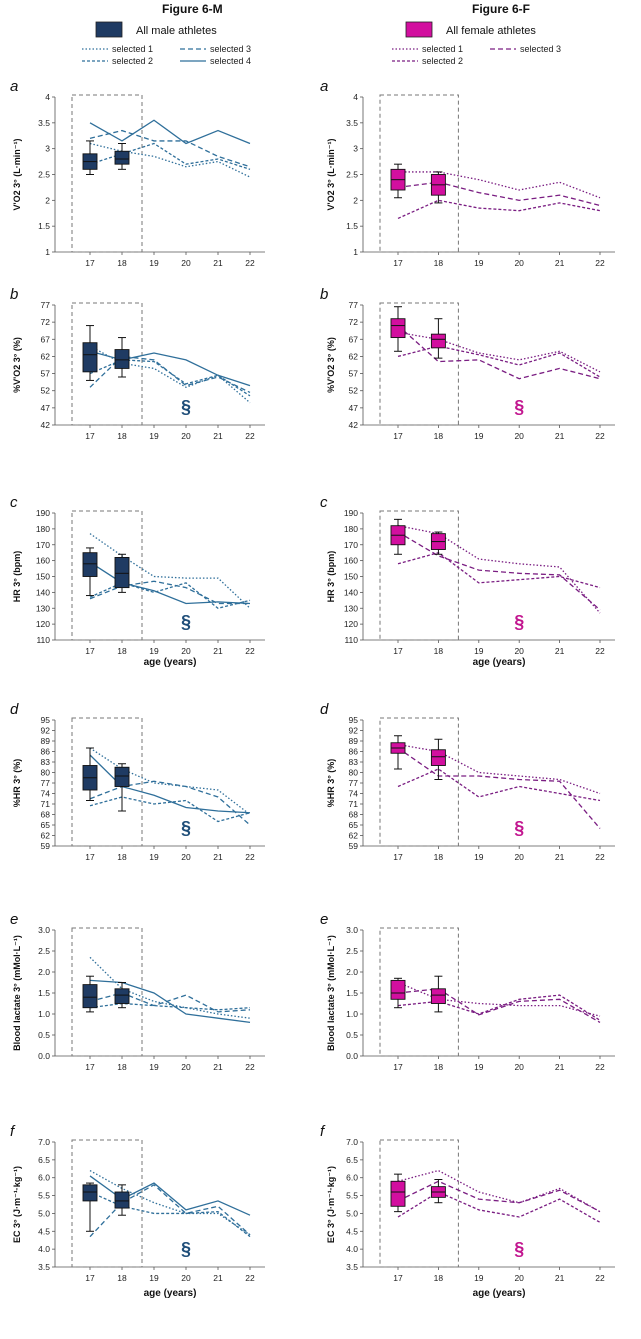  What do you see at coordinates (17, 365) in the screenshot?
I see `y-axis-label: %V'O2 3° (%)` at bounding box center [17, 365].